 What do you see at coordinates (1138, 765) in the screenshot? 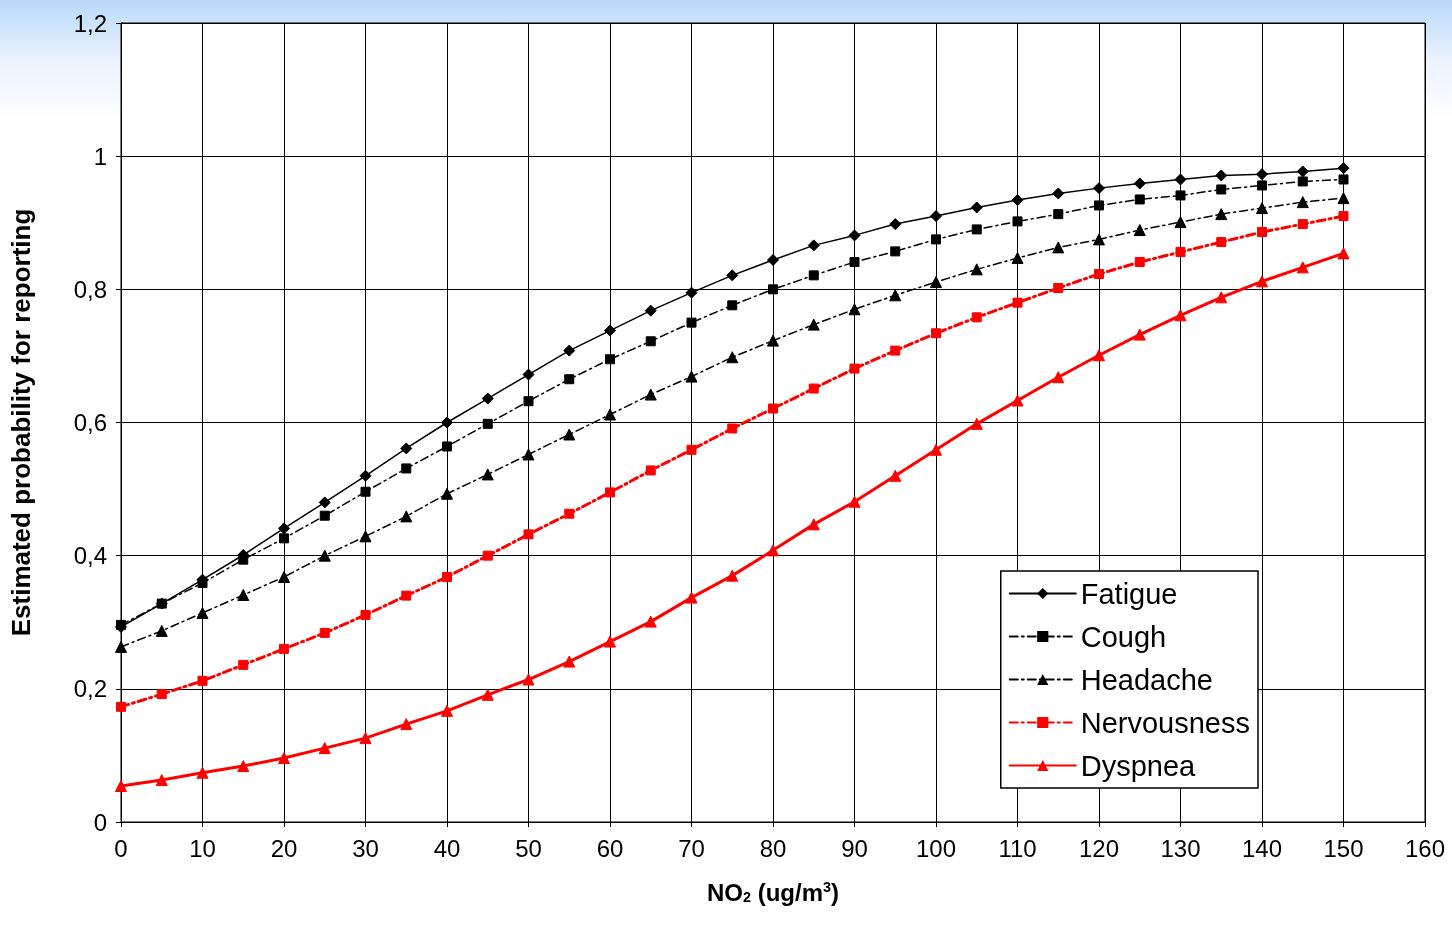
I see `legend-label: Dyspnea` at bounding box center [1138, 765].